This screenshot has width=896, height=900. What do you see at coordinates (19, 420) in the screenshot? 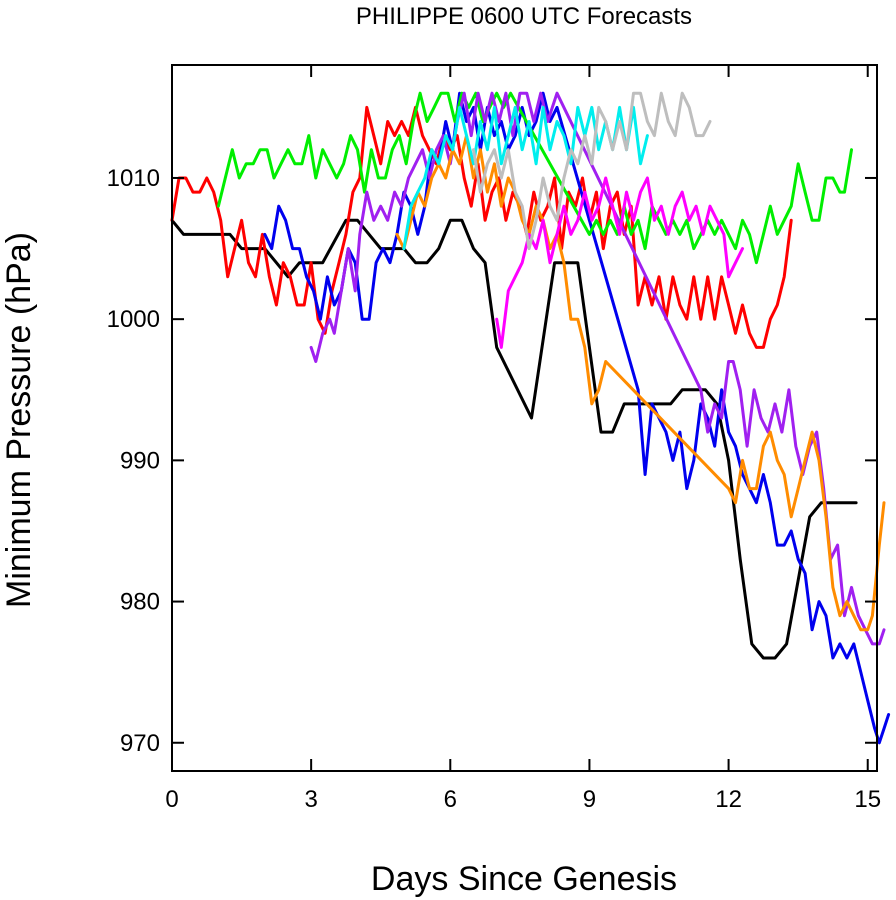
I see `y-axis-title: Minimum Pressure (hPa)` at bounding box center [19, 420].